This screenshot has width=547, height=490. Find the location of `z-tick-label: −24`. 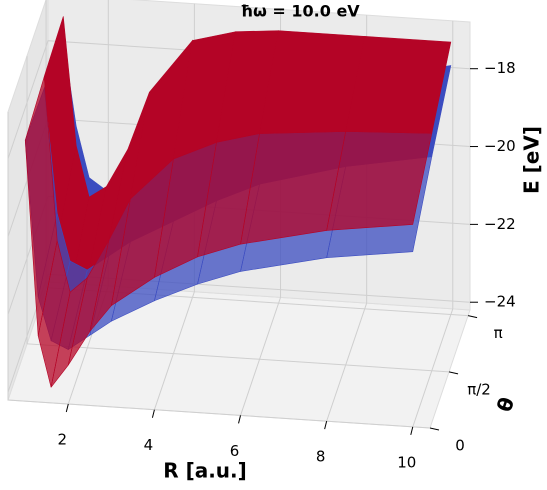

z-tick-label: −24 is located at coordinates (500, 302).